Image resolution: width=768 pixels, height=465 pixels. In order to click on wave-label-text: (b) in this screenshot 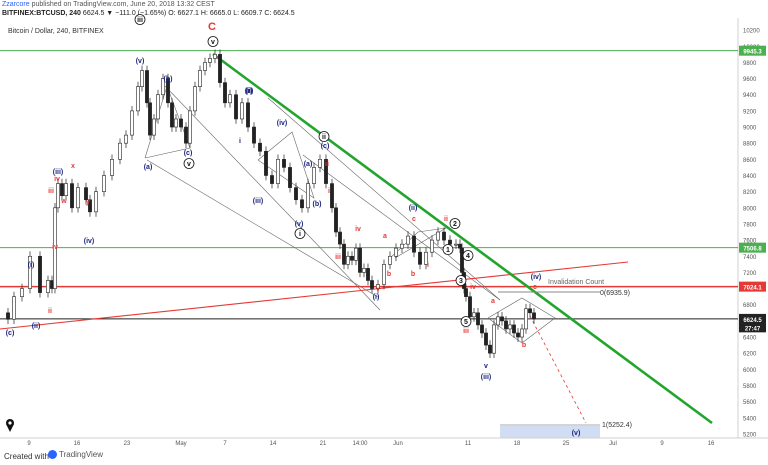, I will do `click(168, 79)`.